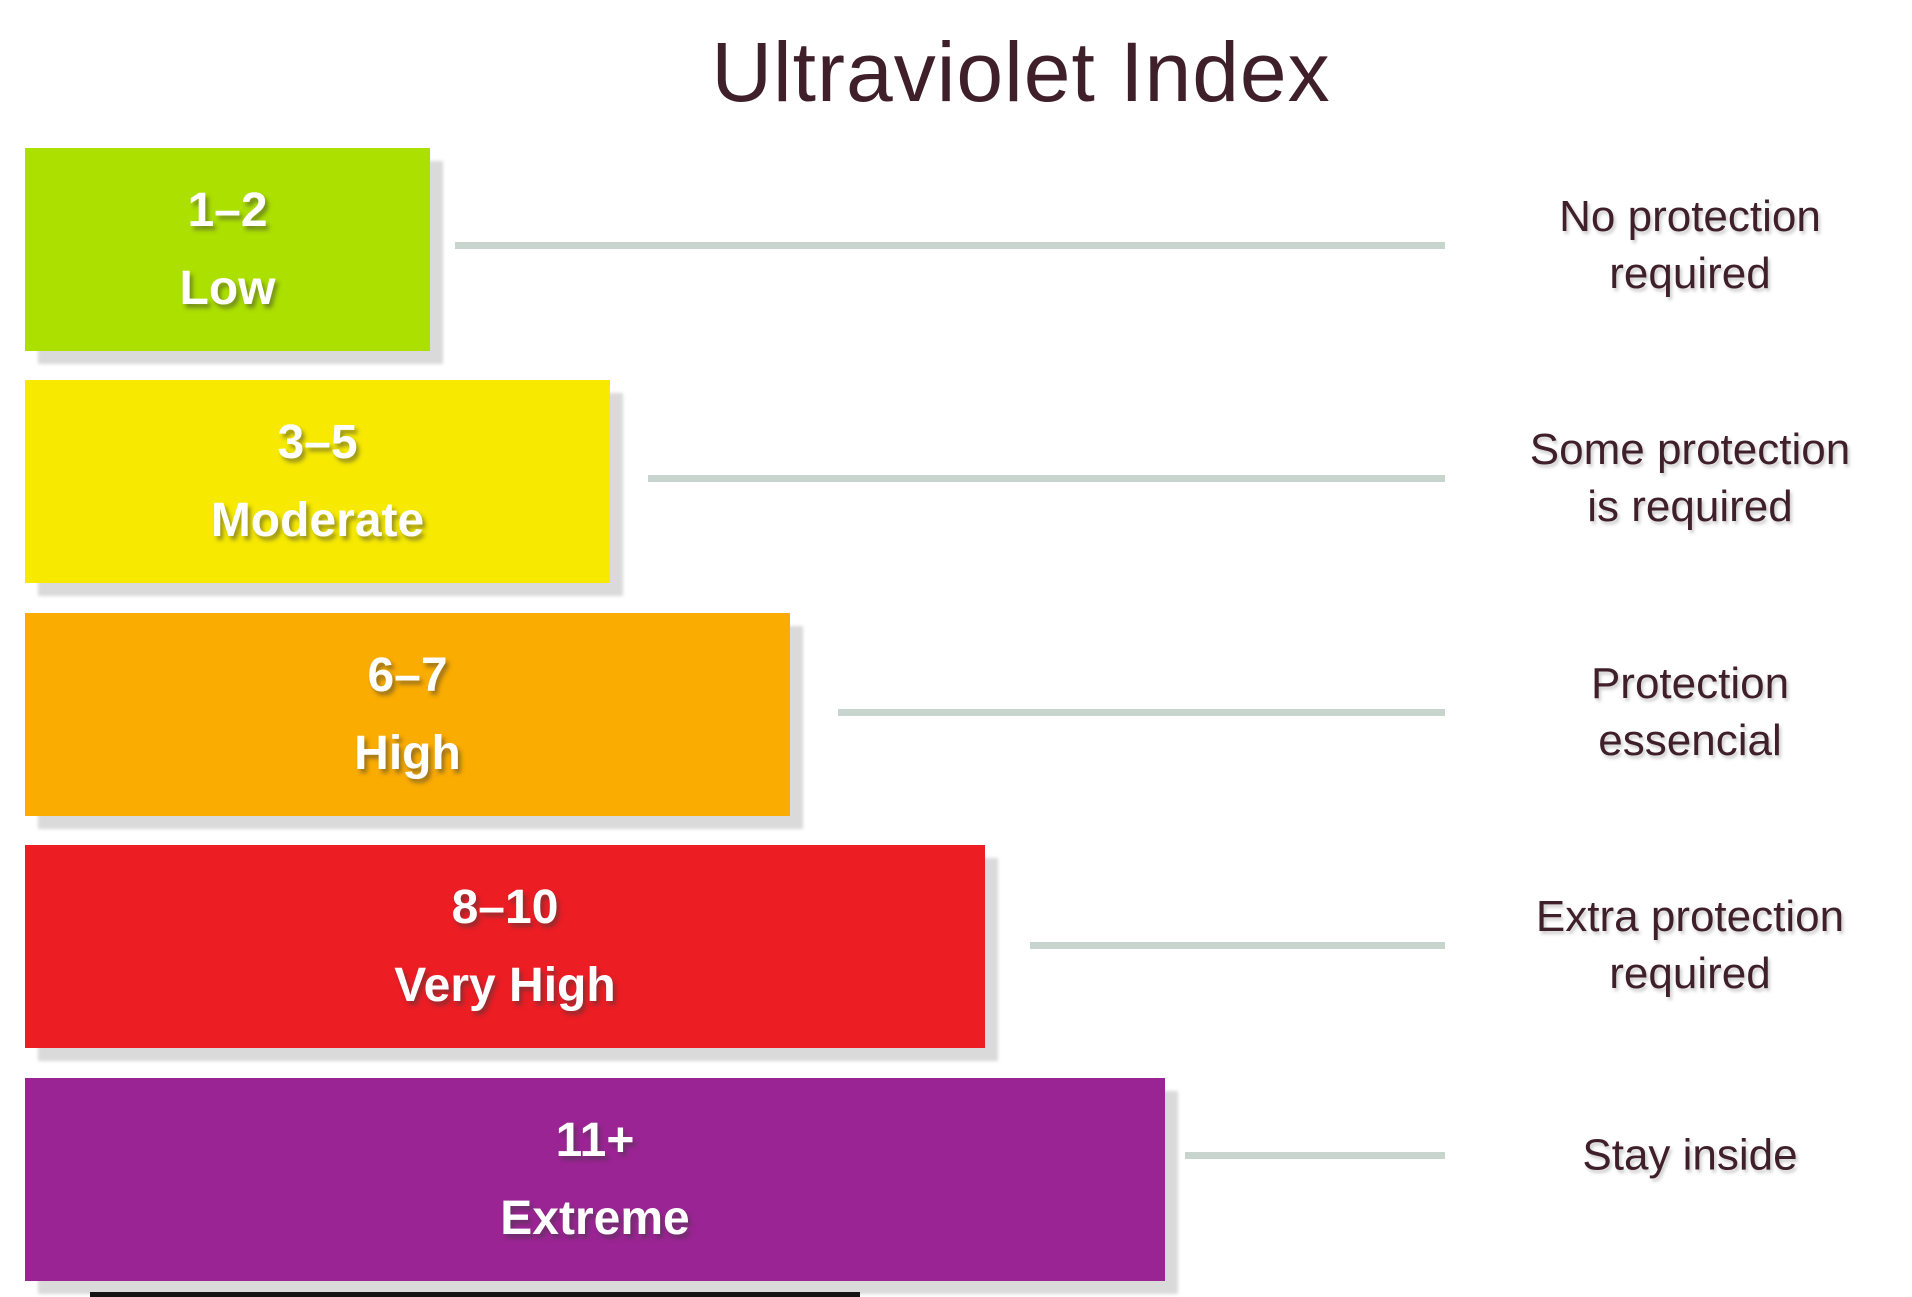 The width and height of the screenshot is (1912, 1297). I want to click on connector-line-high, so click(1141, 712).